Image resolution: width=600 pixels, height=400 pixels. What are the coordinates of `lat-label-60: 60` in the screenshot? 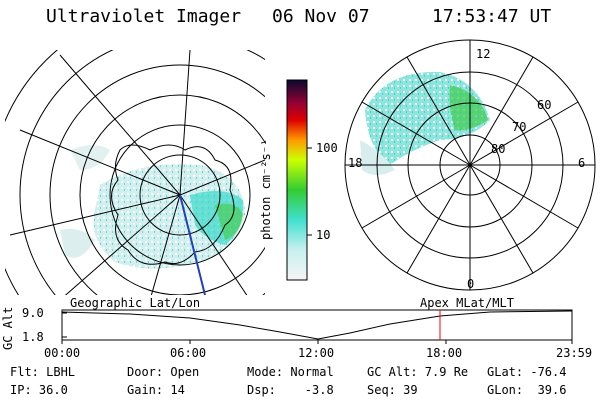 It's located at (544, 105).